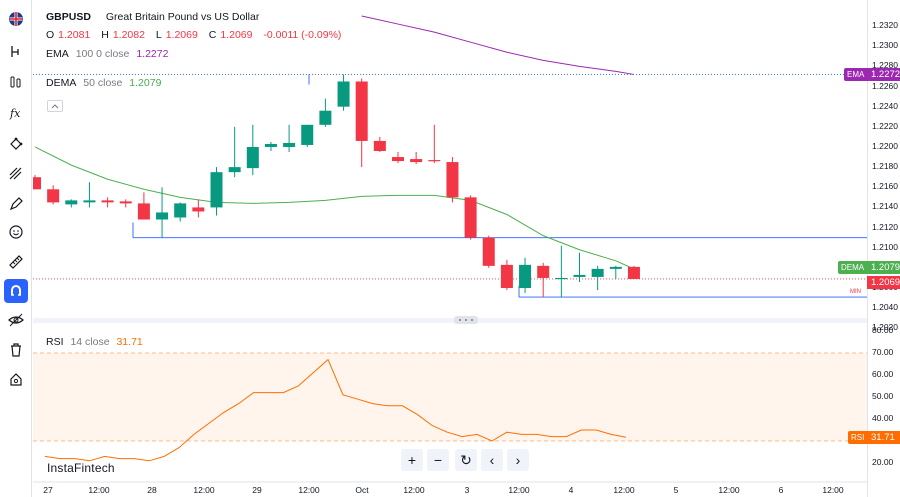  I want to click on ema-name: EMA, so click(57, 54).